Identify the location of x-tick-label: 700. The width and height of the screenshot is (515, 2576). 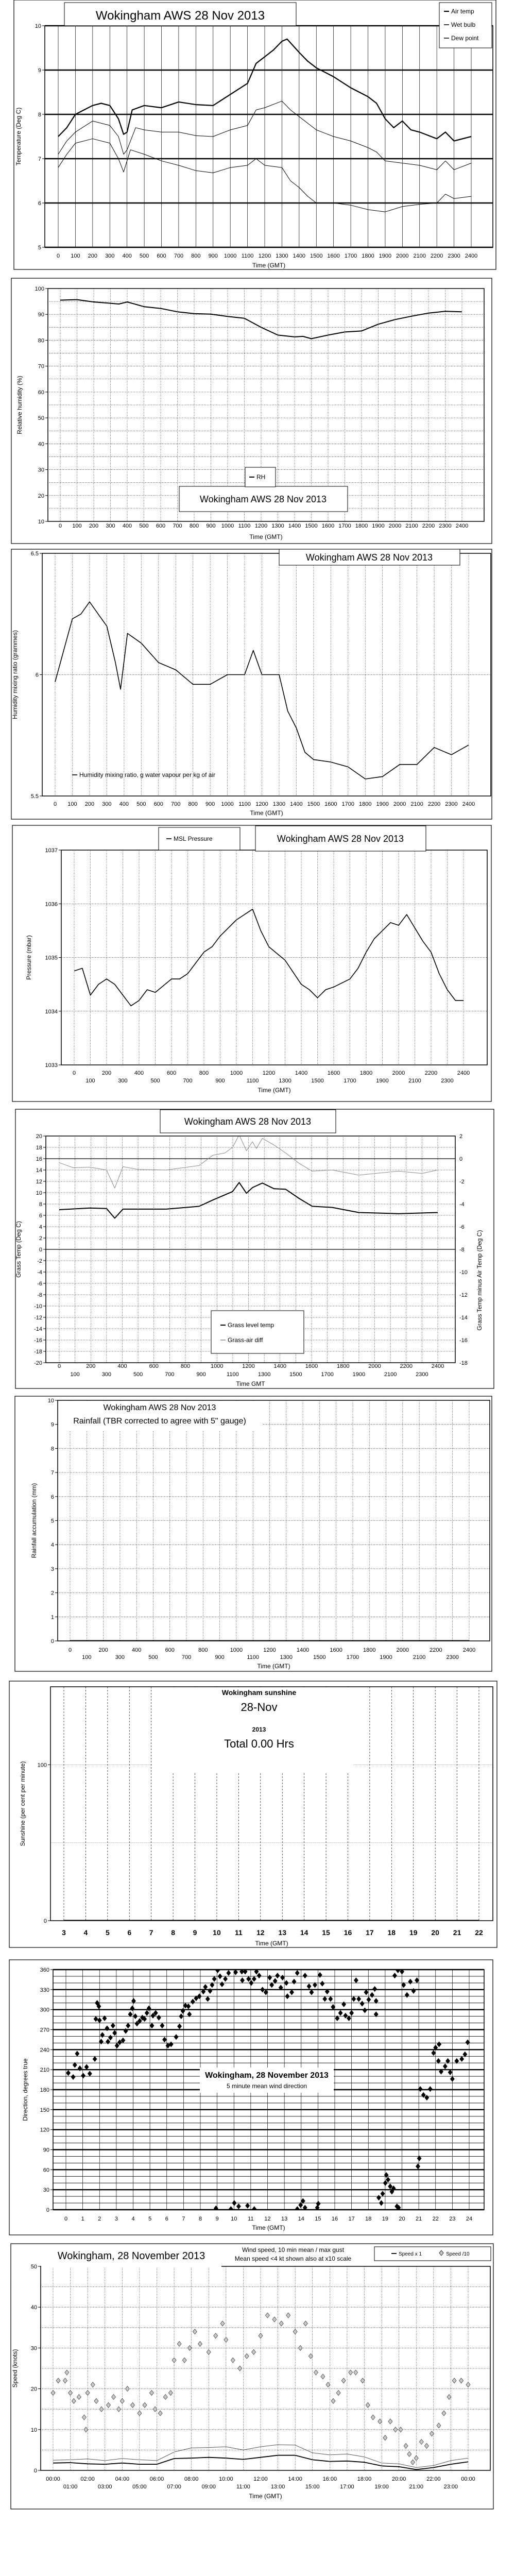
(187, 1657).